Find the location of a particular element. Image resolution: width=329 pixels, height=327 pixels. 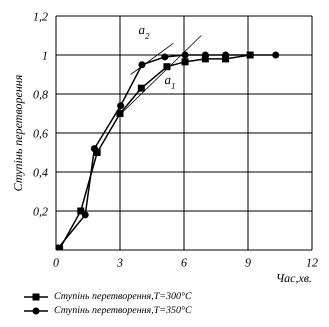

x-tick-label: 12 is located at coordinates (312, 263).